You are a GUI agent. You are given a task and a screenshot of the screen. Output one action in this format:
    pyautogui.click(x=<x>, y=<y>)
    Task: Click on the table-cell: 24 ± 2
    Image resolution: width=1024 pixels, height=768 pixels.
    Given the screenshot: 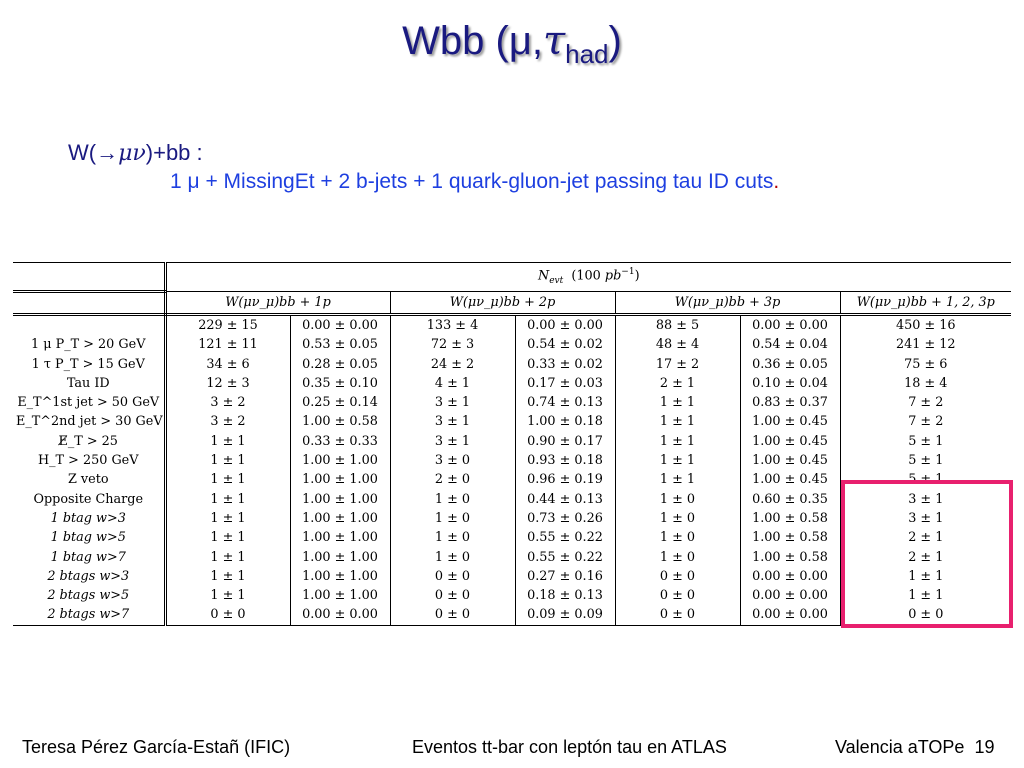 What is the action you would take?
    pyautogui.click(x=452, y=364)
    